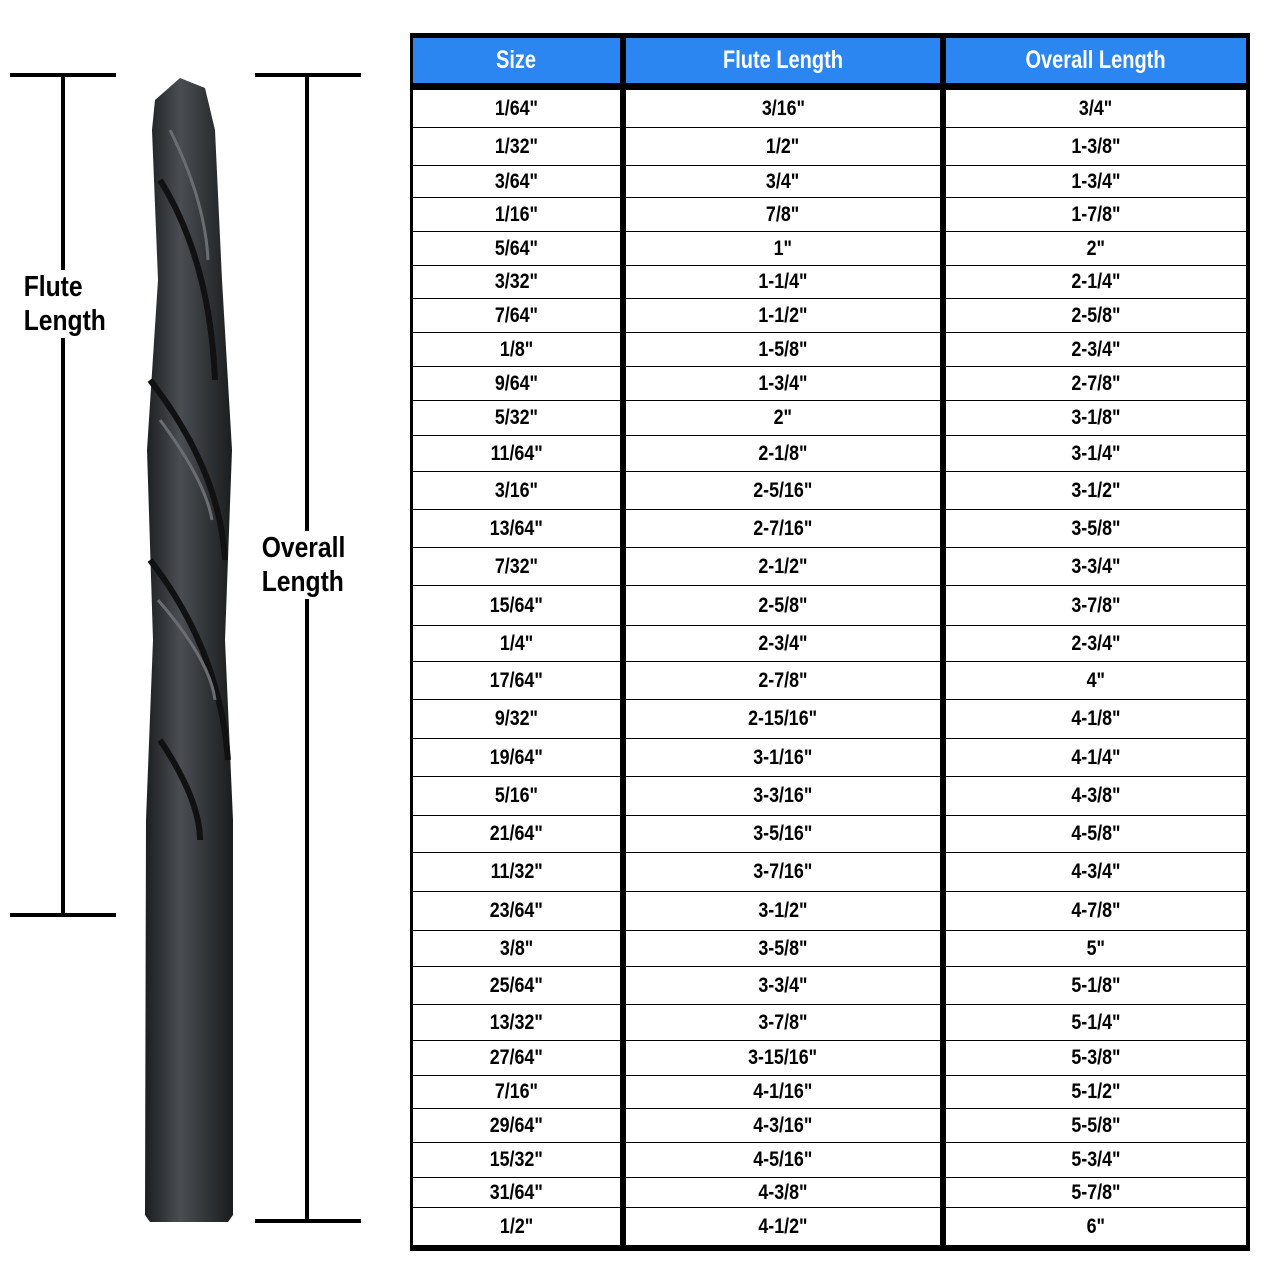 Image resolution: width=1280 pixels, height=1280 pixels. I want to click on cell-overall-length: 3/4", so click(1096, 108).